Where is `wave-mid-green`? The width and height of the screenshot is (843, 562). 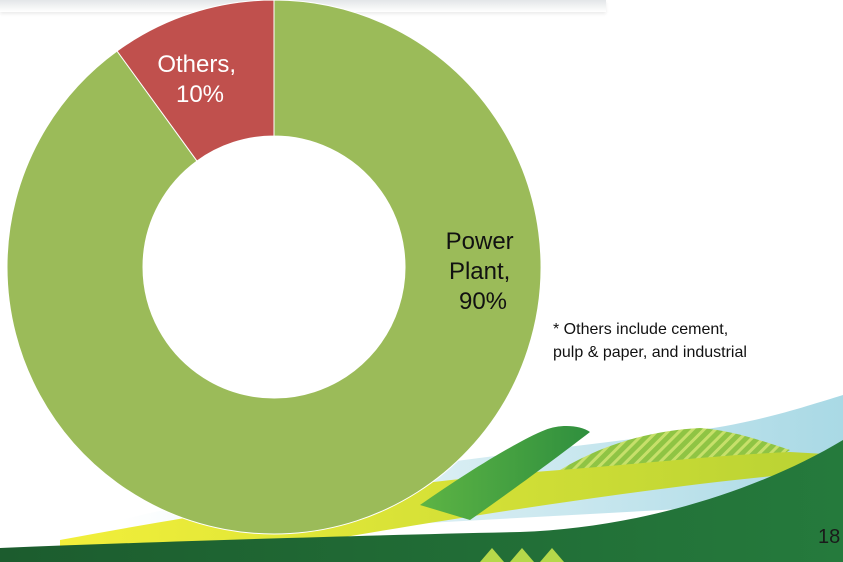 wave-mid-green is located at coordinates (505, 473).